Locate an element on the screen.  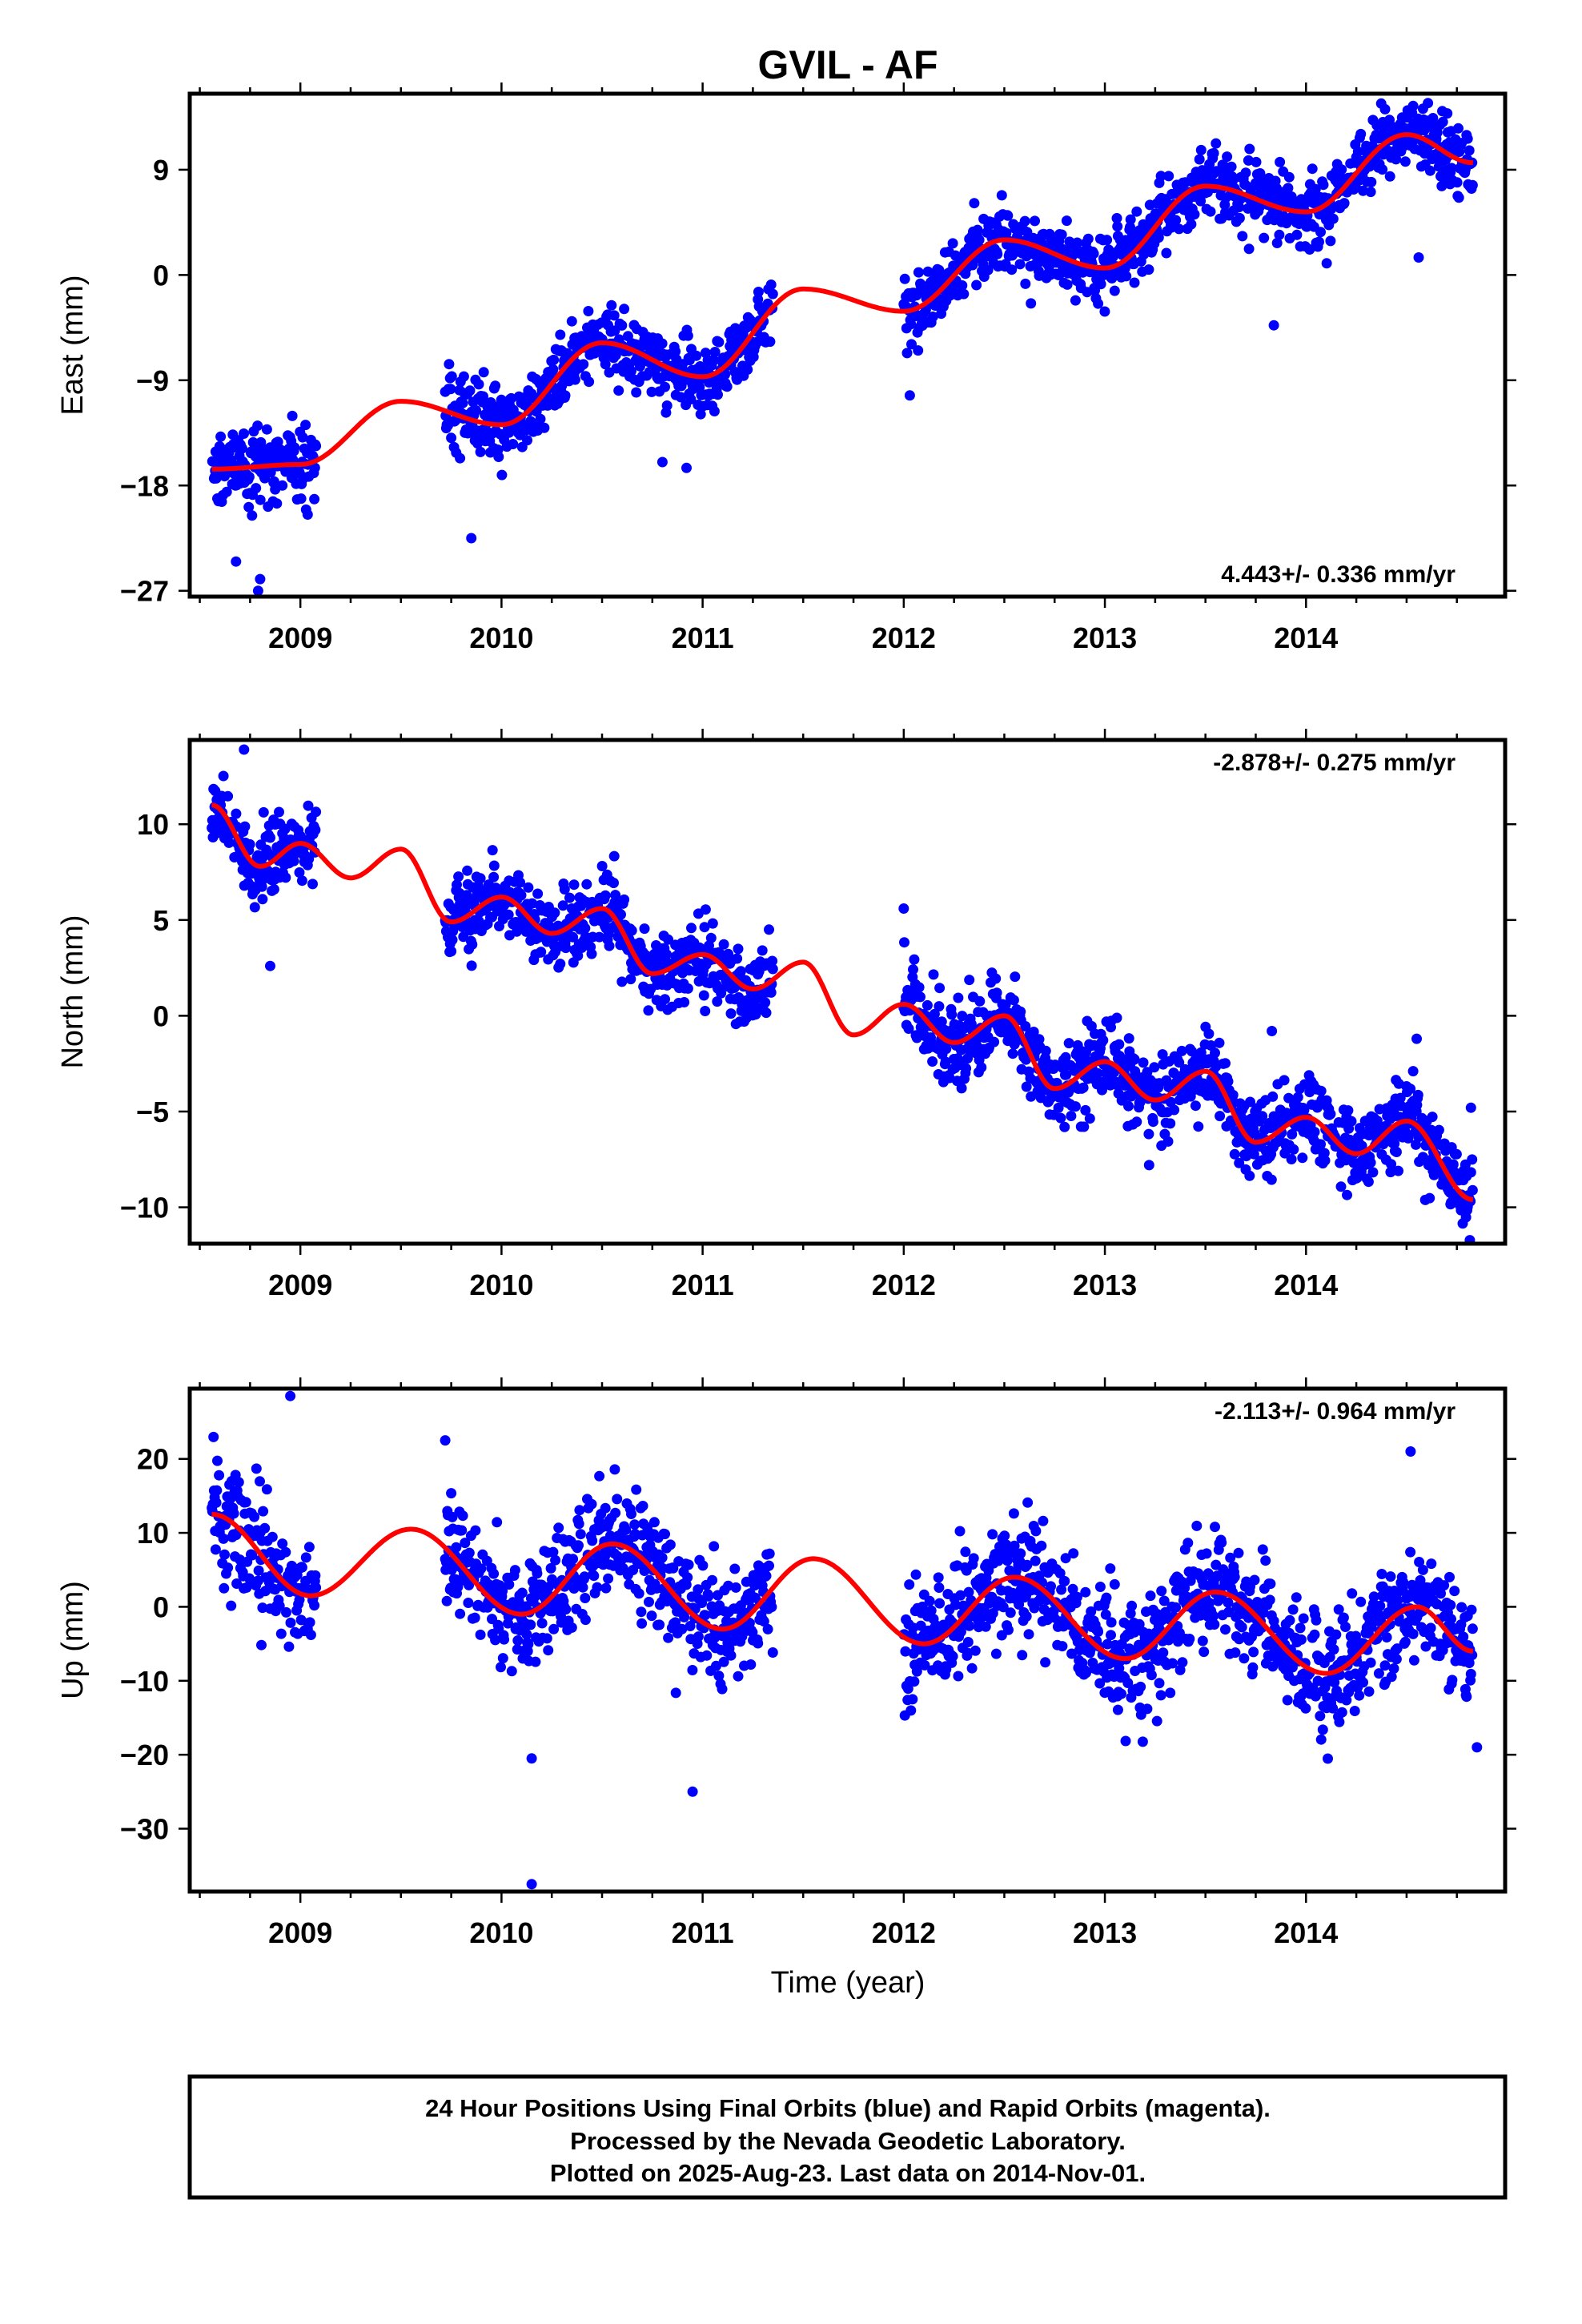
north-model-curve is located at coordinates (843, 1002).